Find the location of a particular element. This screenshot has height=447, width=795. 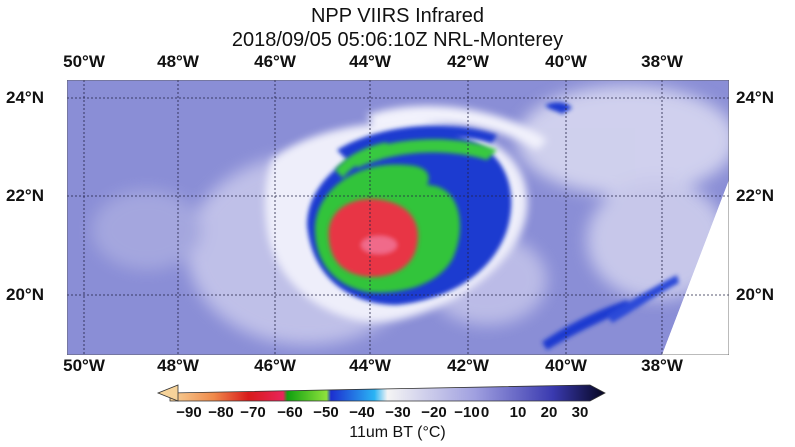

lon-label-top: 42°W is located at coordinates (468, 61).